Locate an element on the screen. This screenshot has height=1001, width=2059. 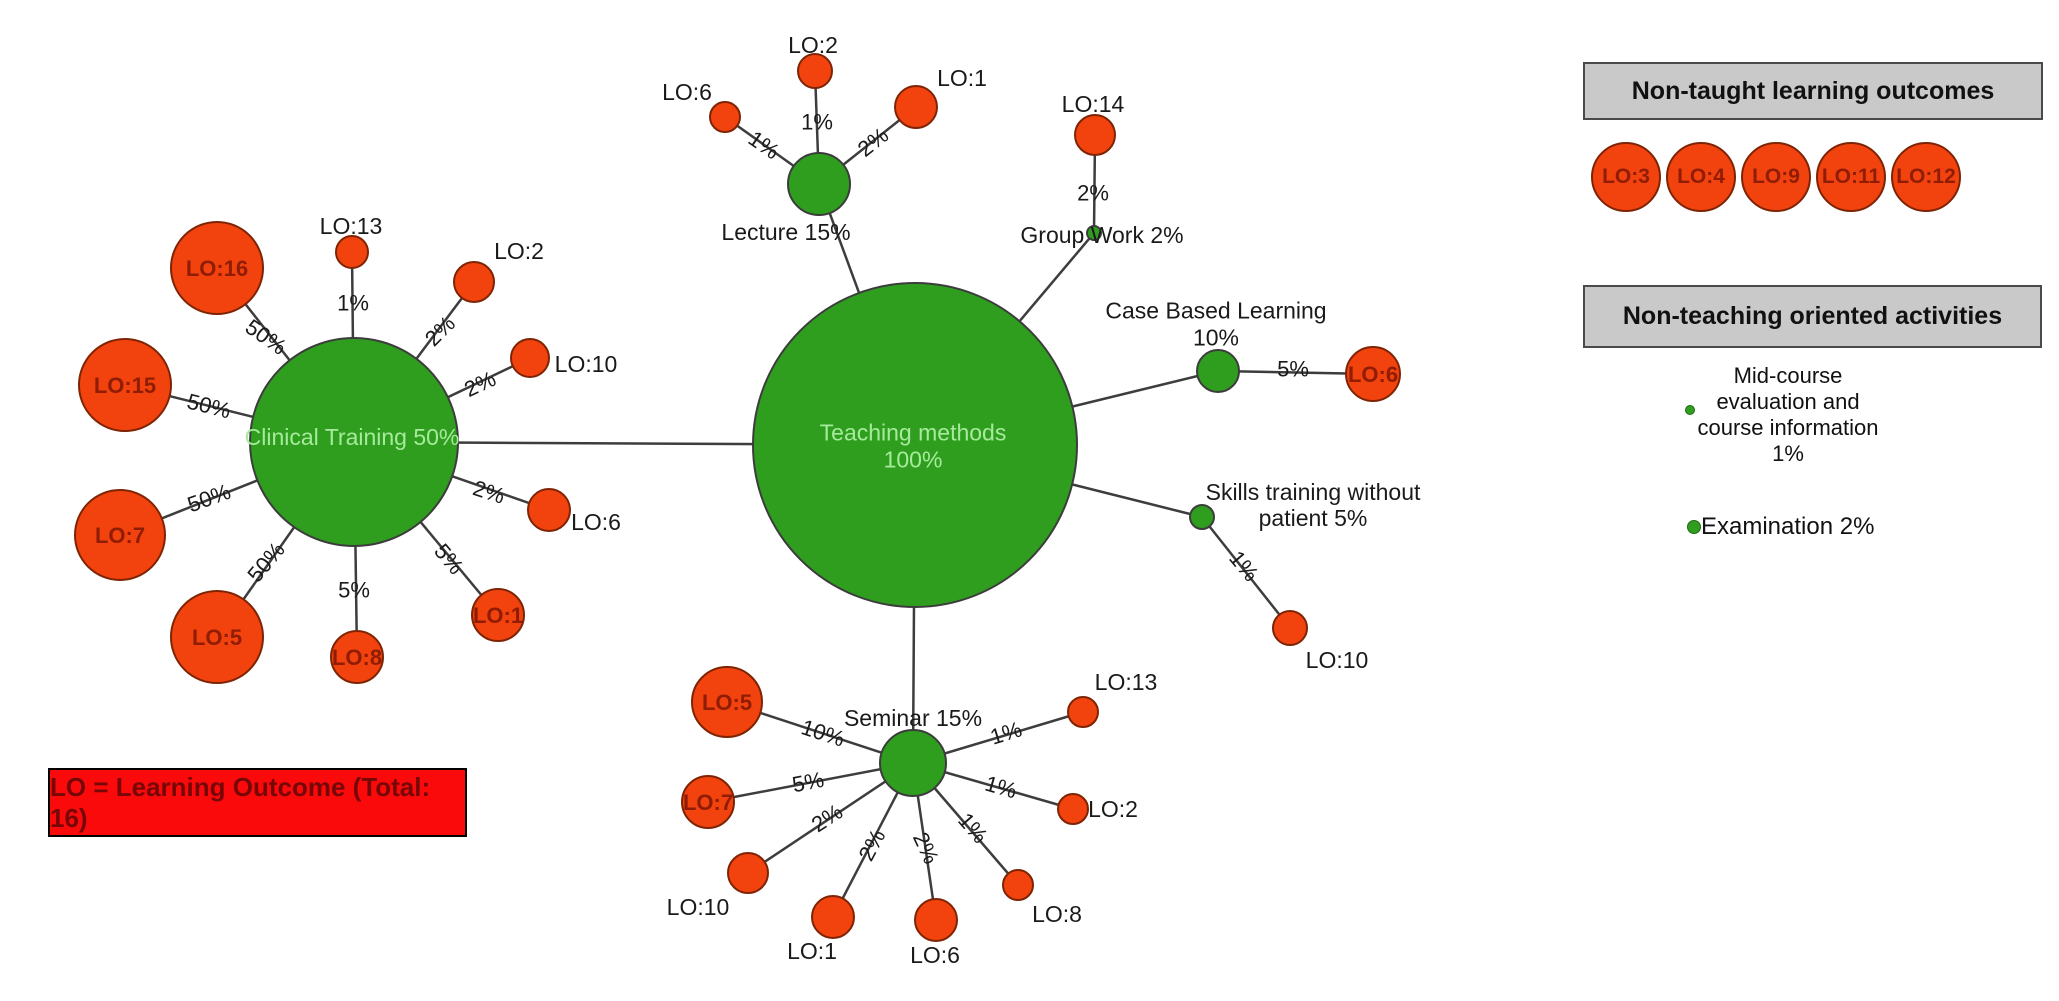
node-gw-lo14 is located at coordinates (1095, 135).